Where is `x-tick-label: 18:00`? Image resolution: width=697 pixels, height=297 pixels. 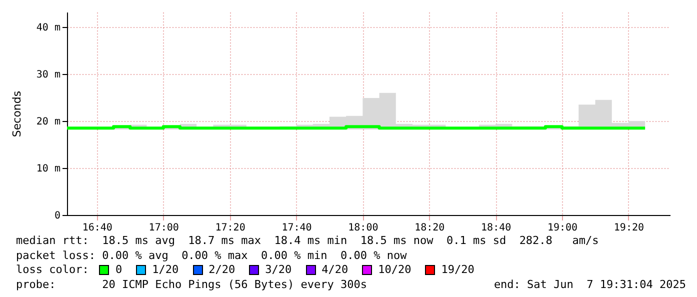
x-tick-label: 18:00 is located at coordinates (363, 228).